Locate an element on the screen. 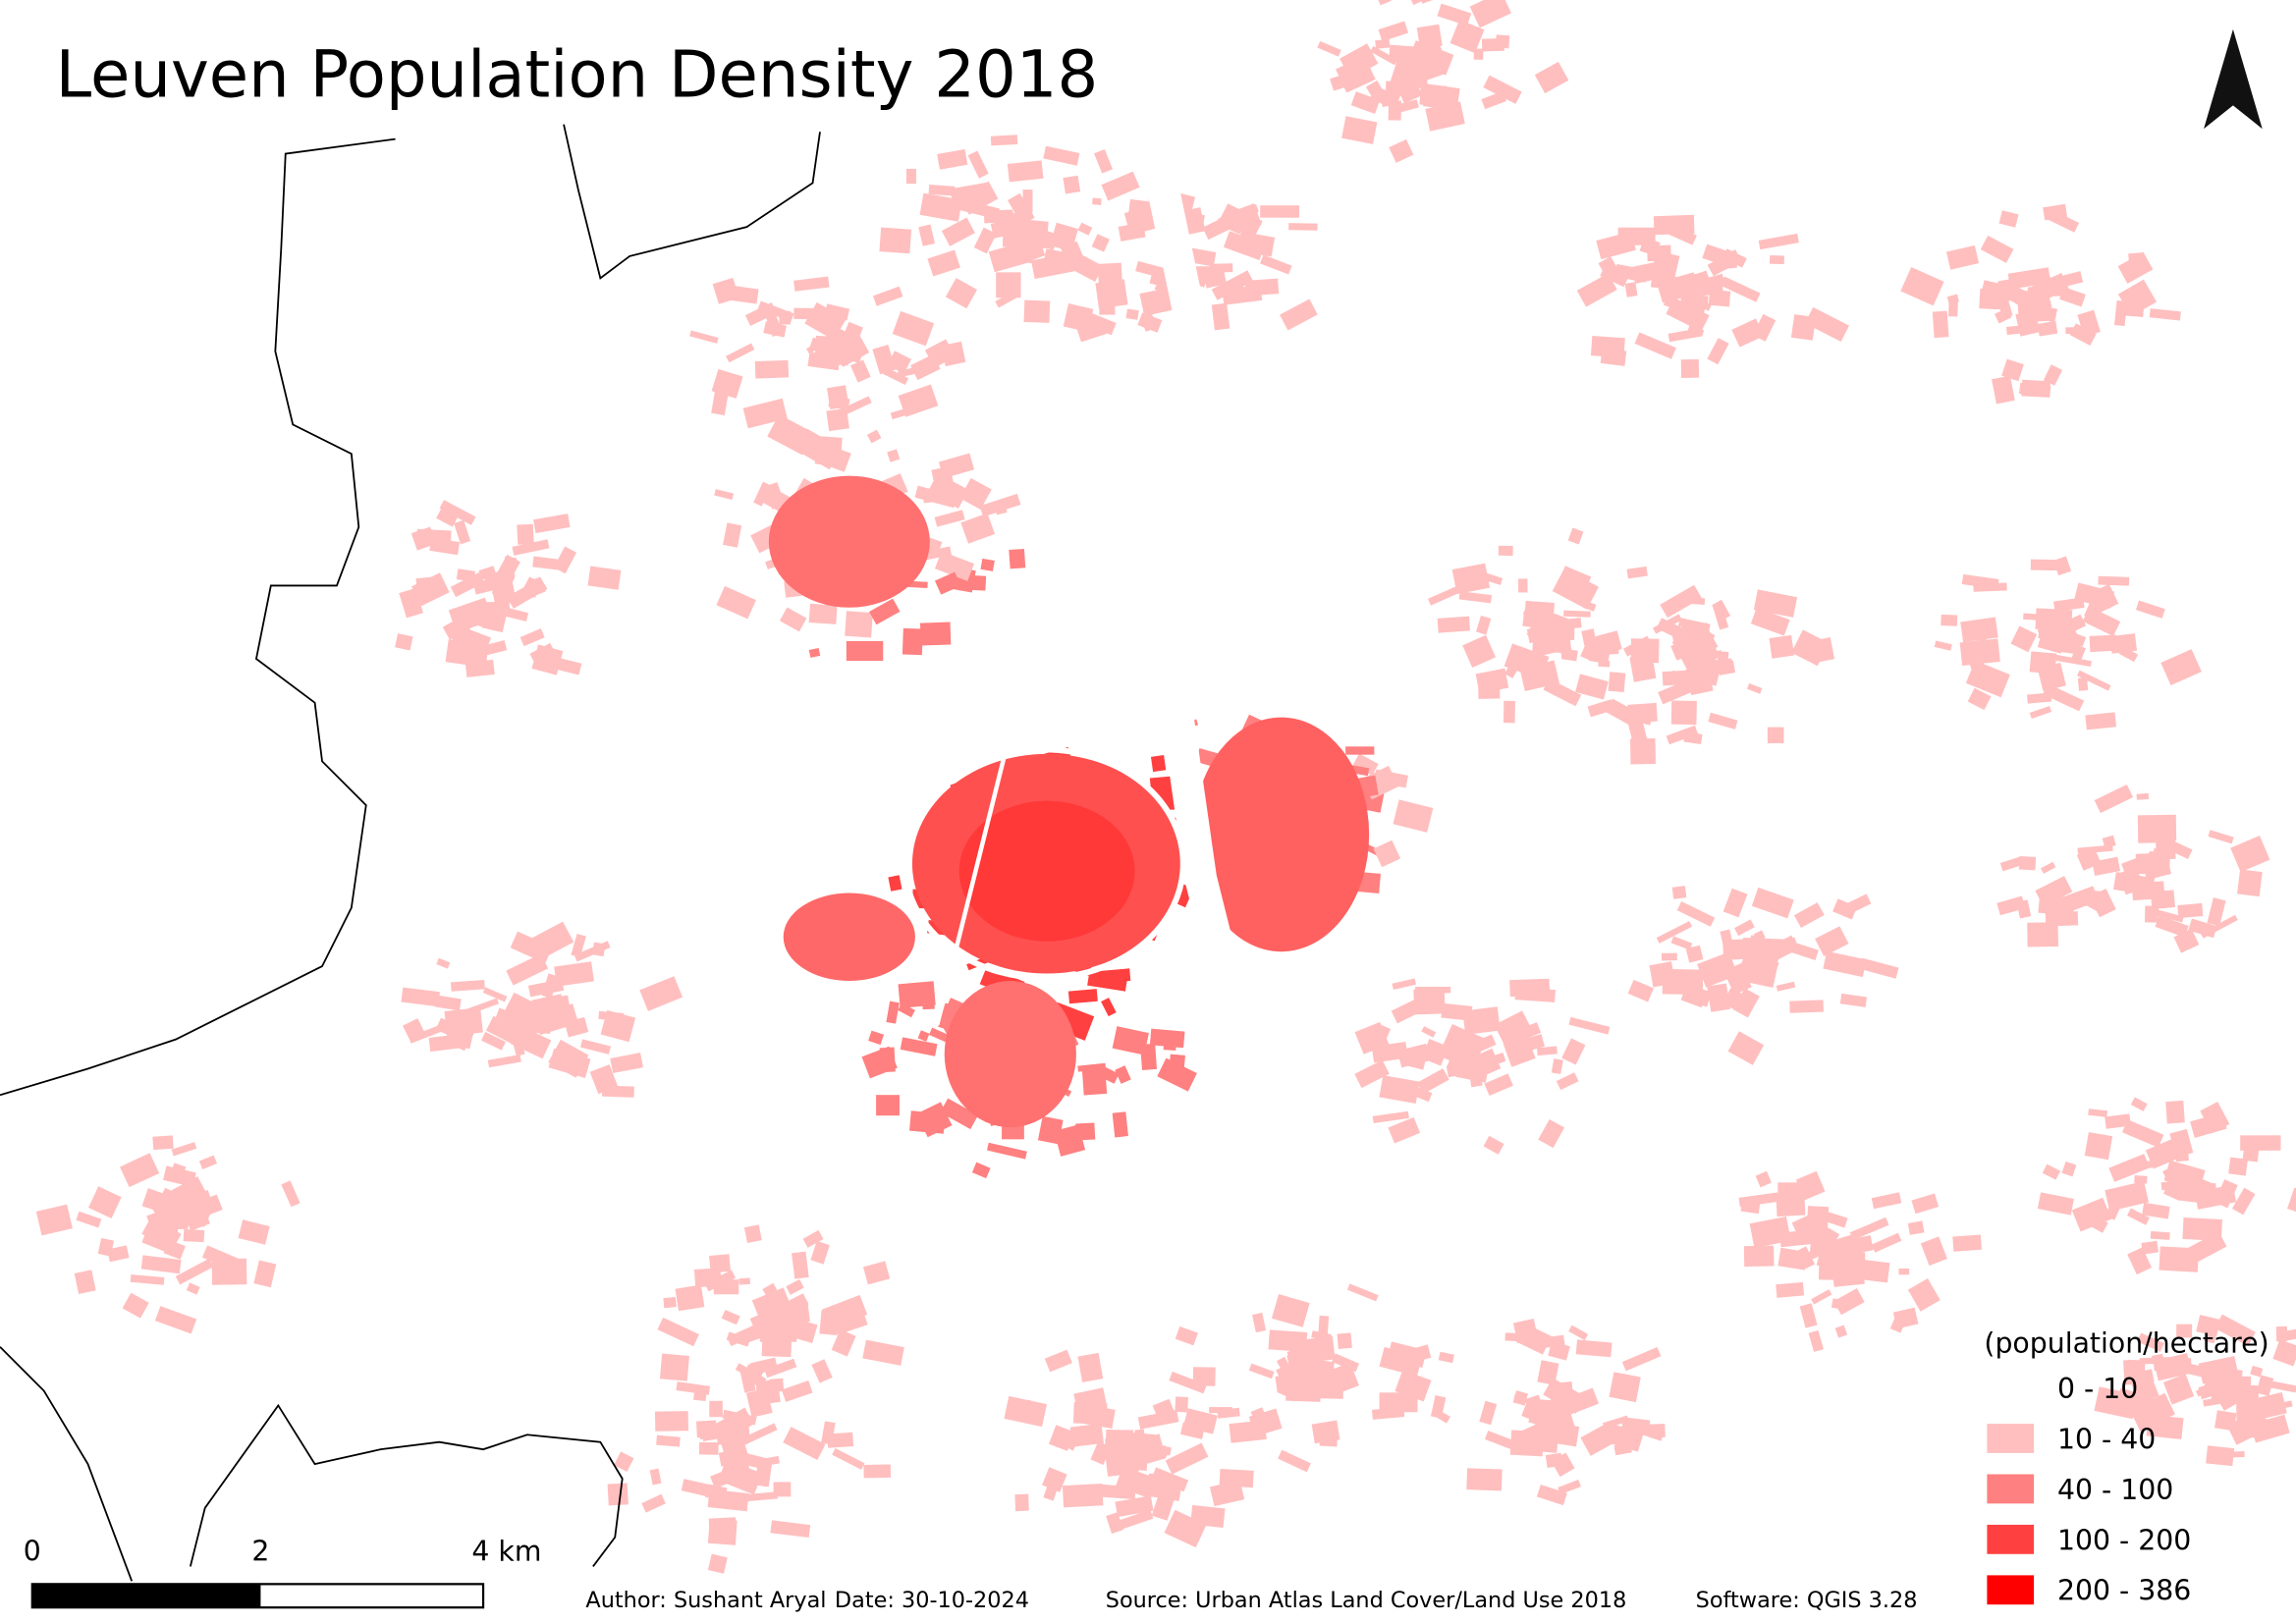  north-arrow is located at coordinates (2233, 79).